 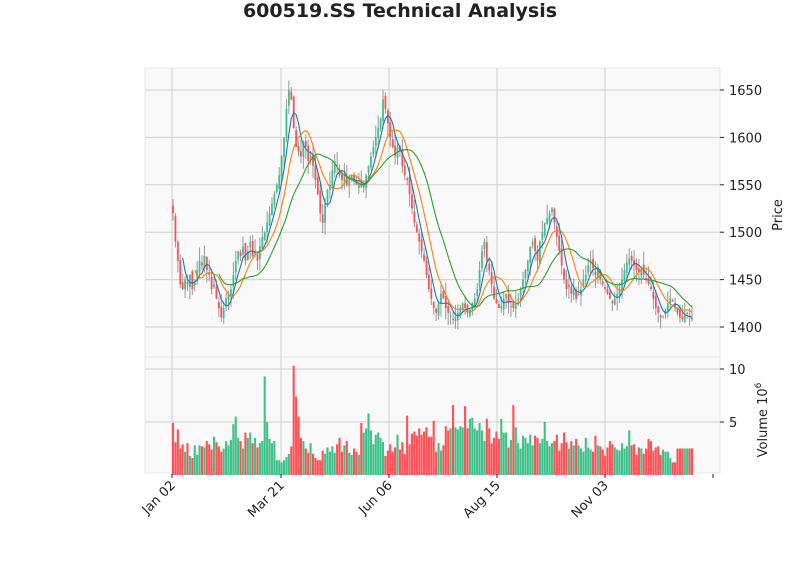 What do you see at coordinates (400, 11) in the screenshot?
I see `chart-title: 600519.SS Technical Analysis` at bounding box center [400, 11].